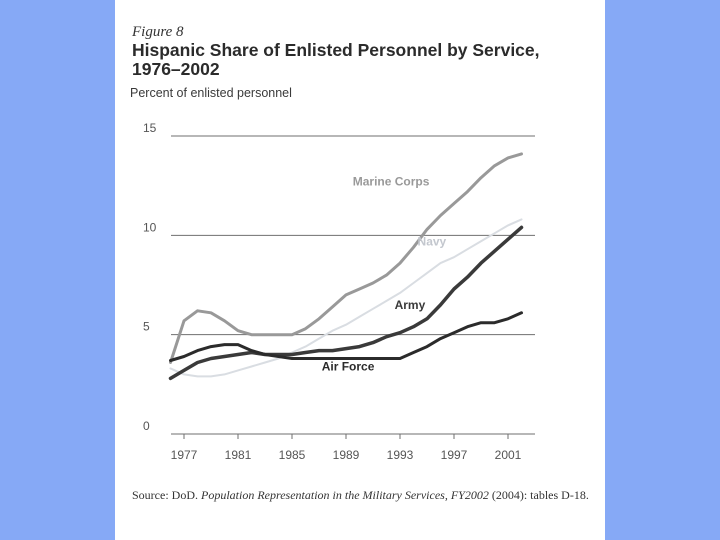  Describe the element at coordinates (150, 128) in the screenshot. I see `y-tick-label: 15` at that location.